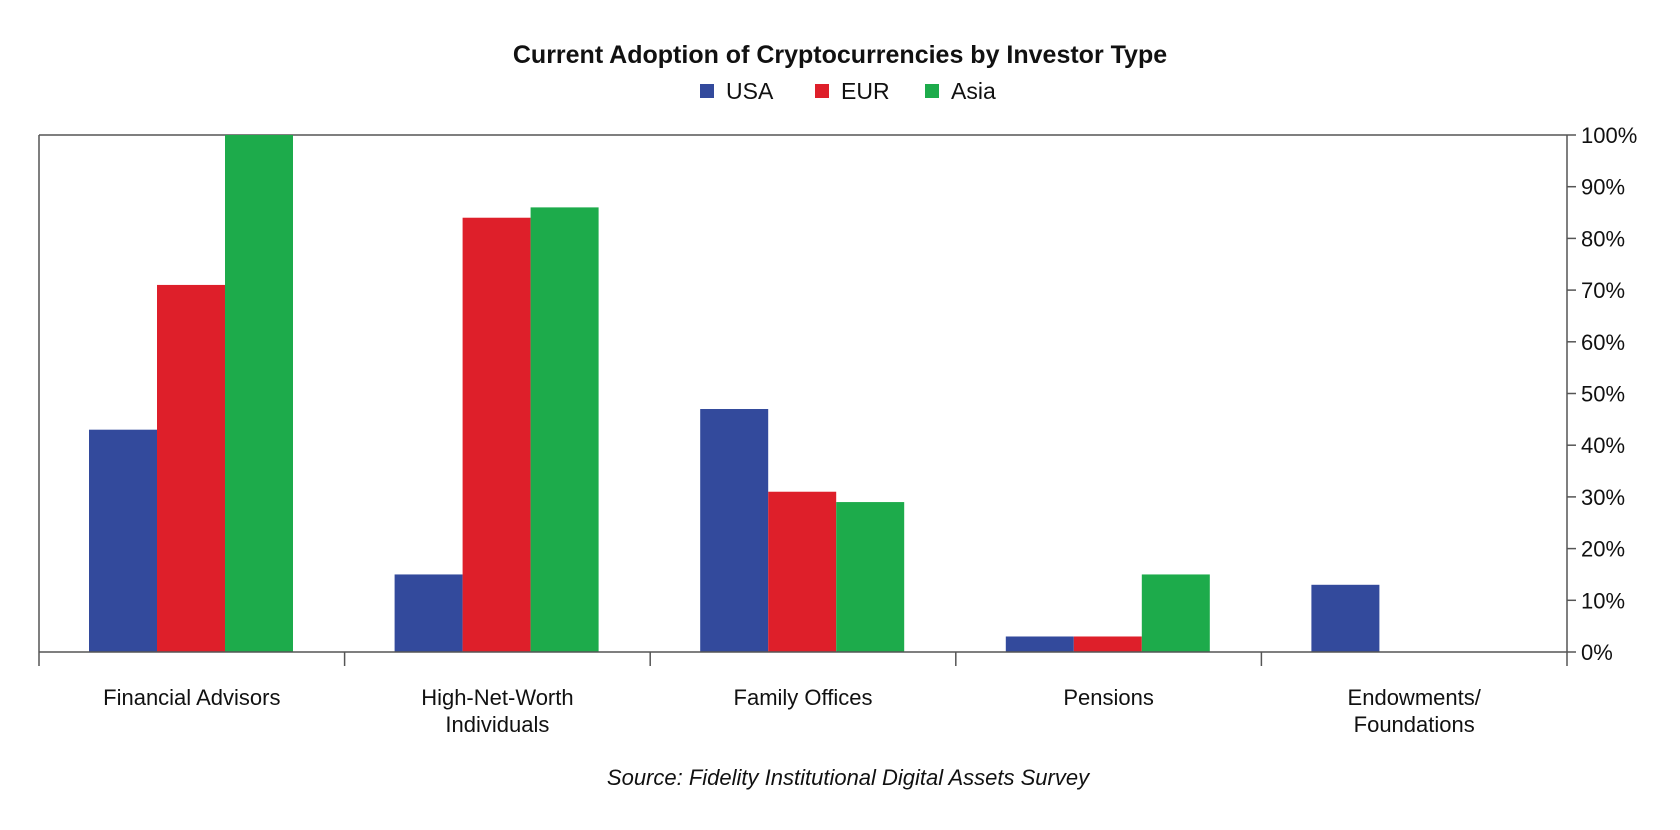 This screenshot has height=830, width=1680. What do you see at coordinates (1603, 290) in the screenshot?
I see `y-tick-label: 70%` at bounding box center [1603, 290].